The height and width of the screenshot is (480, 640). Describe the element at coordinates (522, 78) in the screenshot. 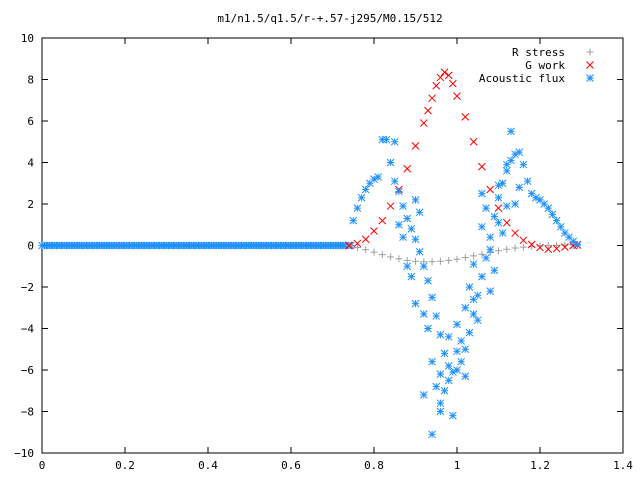

I see `legend-label: Acoustic flux` at that location.